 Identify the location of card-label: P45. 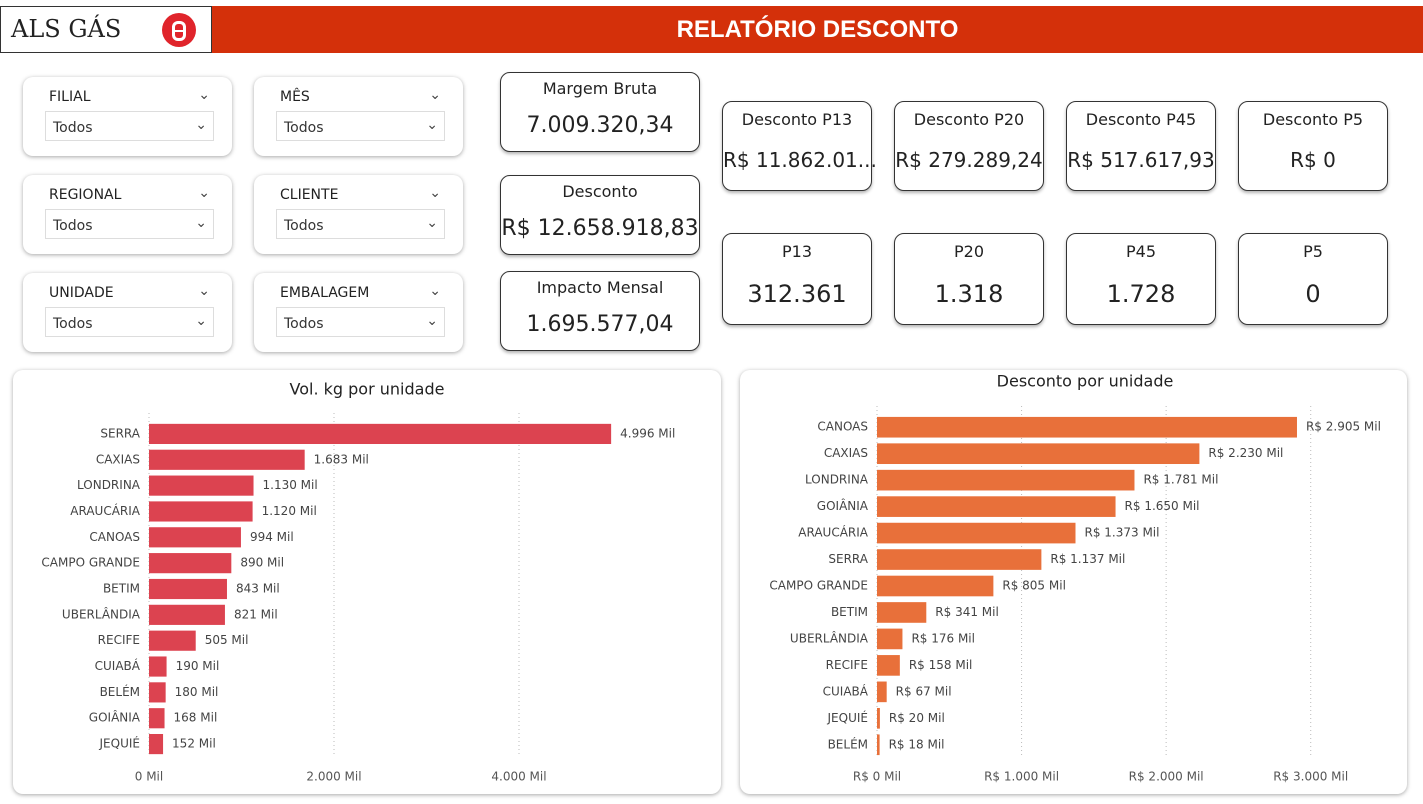
(1140, 251).